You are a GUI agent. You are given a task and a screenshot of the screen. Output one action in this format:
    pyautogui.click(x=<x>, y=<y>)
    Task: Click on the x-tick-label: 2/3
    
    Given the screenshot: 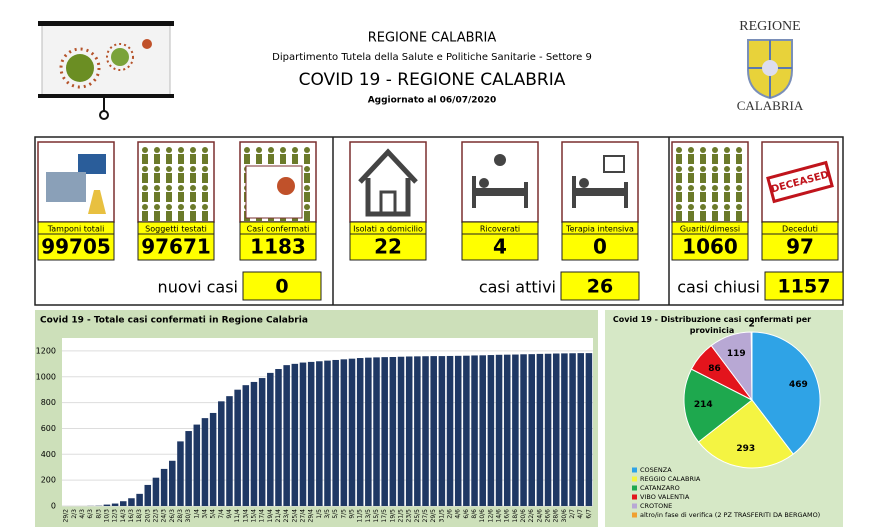 What is the action you would take?
    pyautogui.click(x=74, y=514)
    